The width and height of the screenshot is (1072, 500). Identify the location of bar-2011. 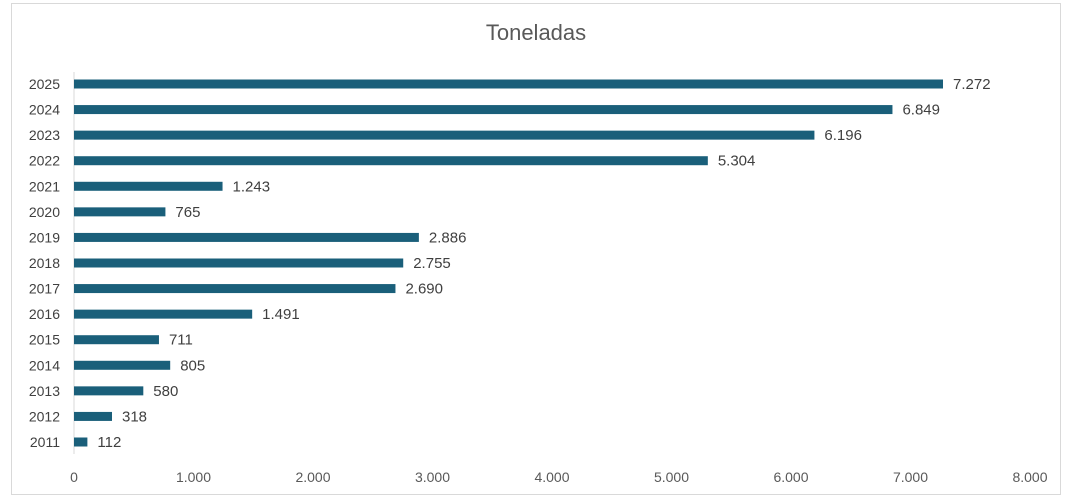
(81, 442).